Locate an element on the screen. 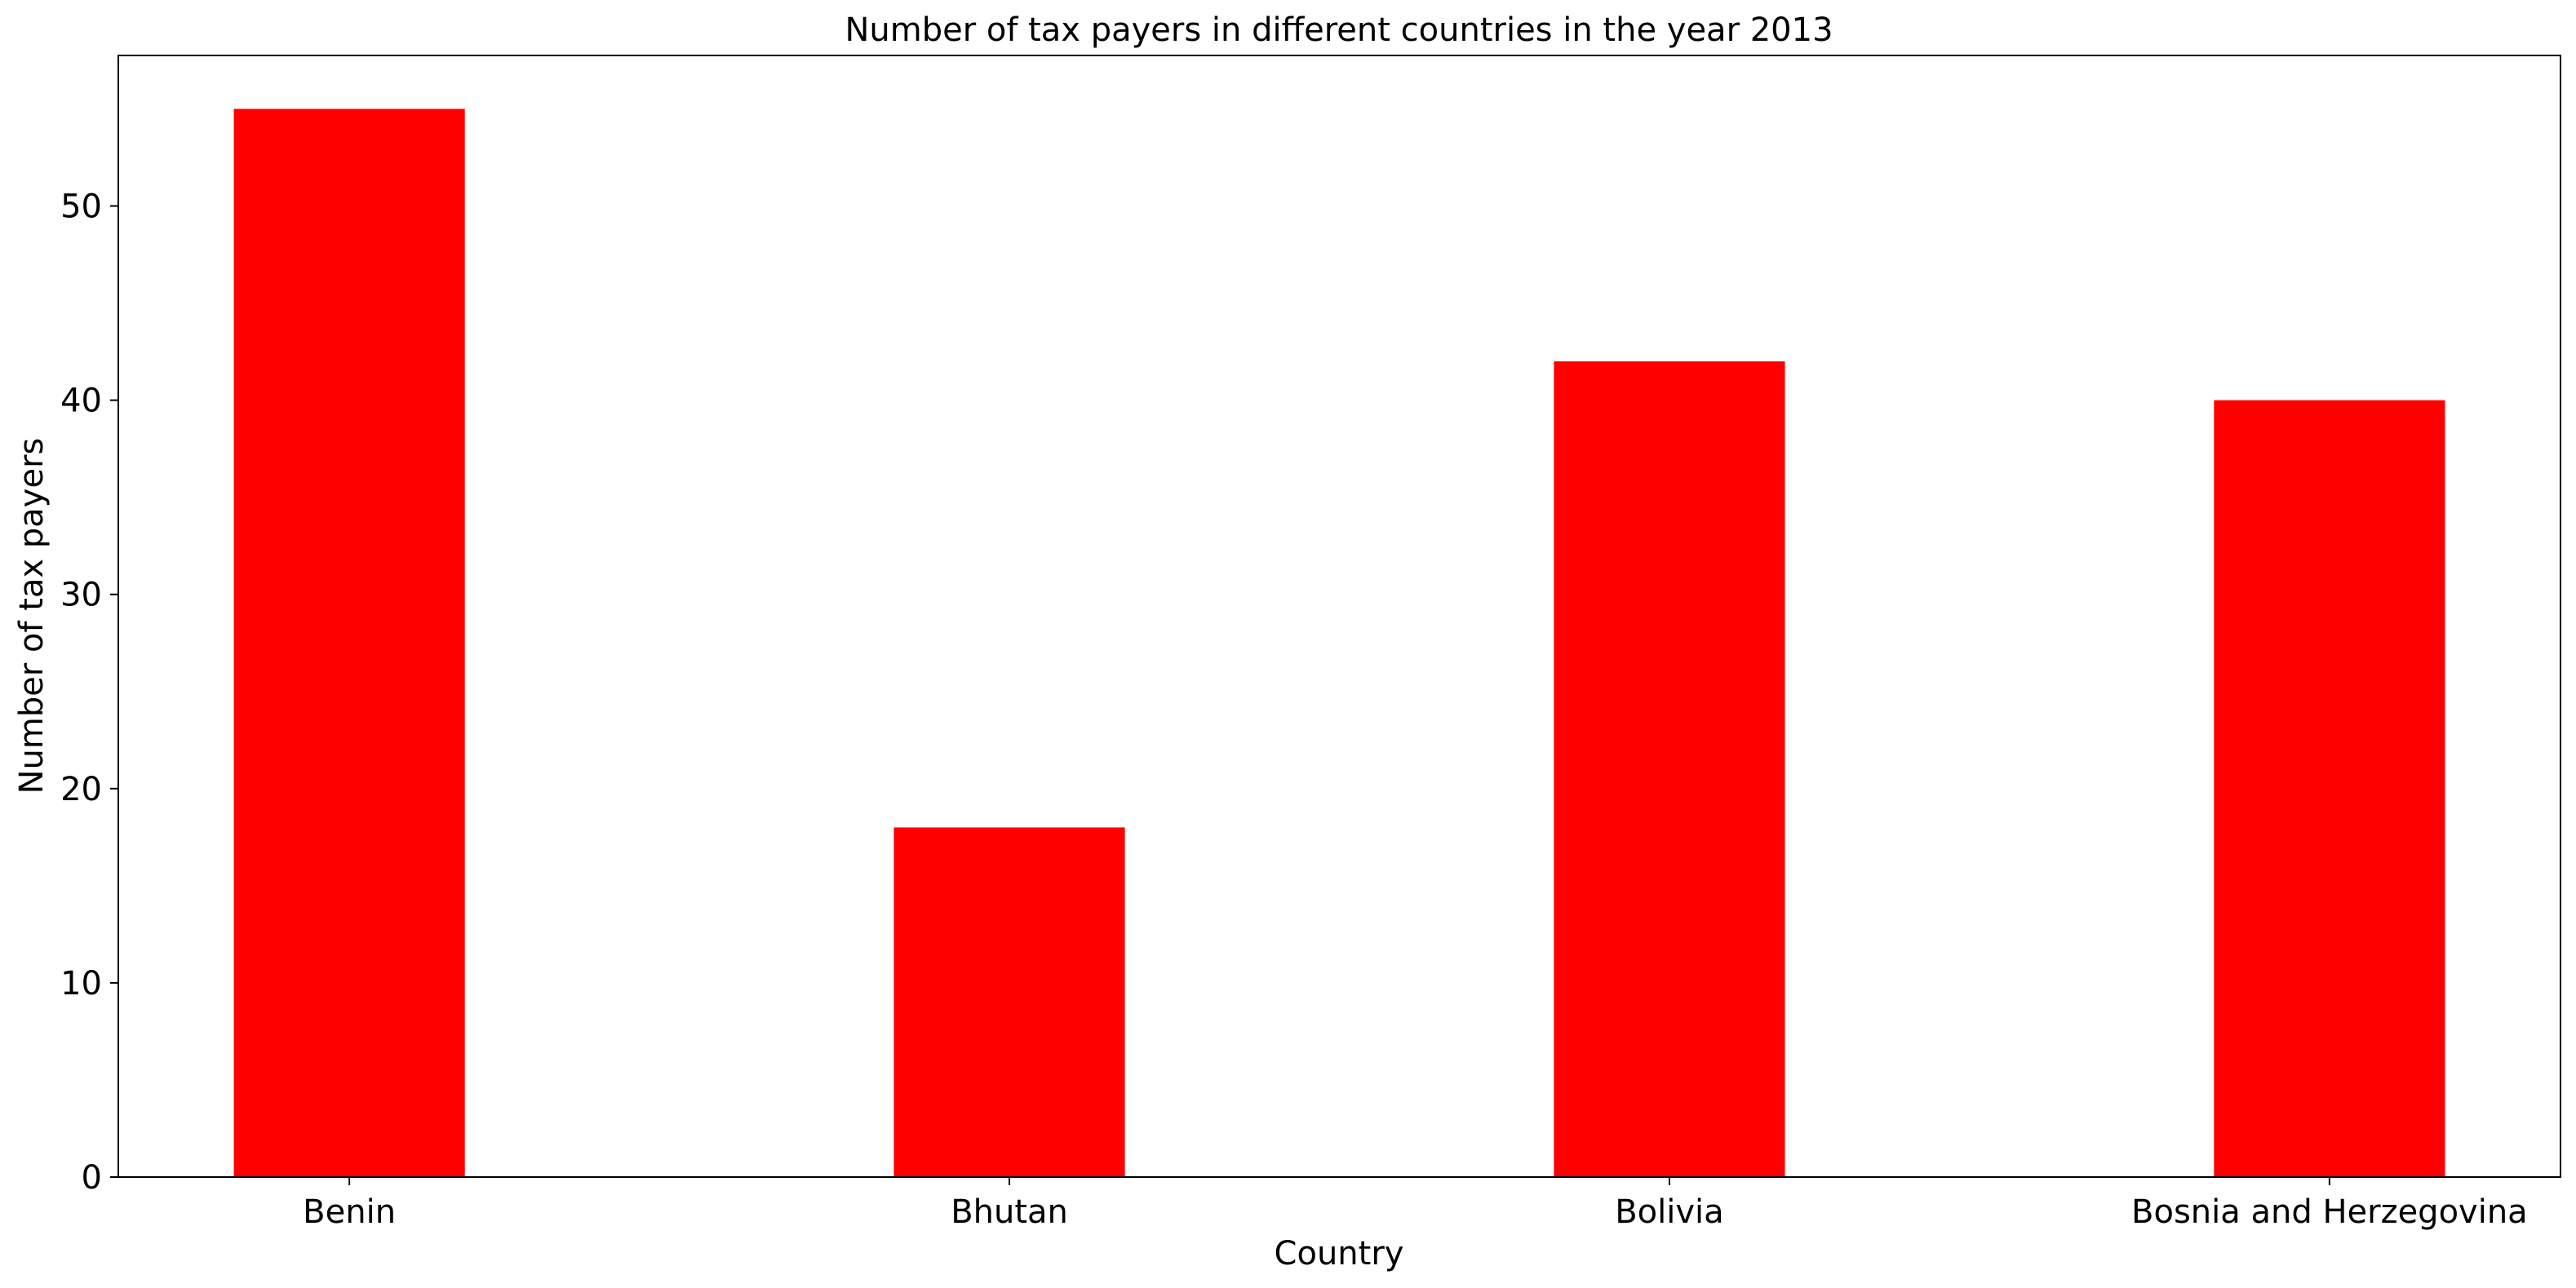 The height and width of the screenshot is (1288, 2576). y-axis-title: Number of tax payers is located at coordinates (32, 616).